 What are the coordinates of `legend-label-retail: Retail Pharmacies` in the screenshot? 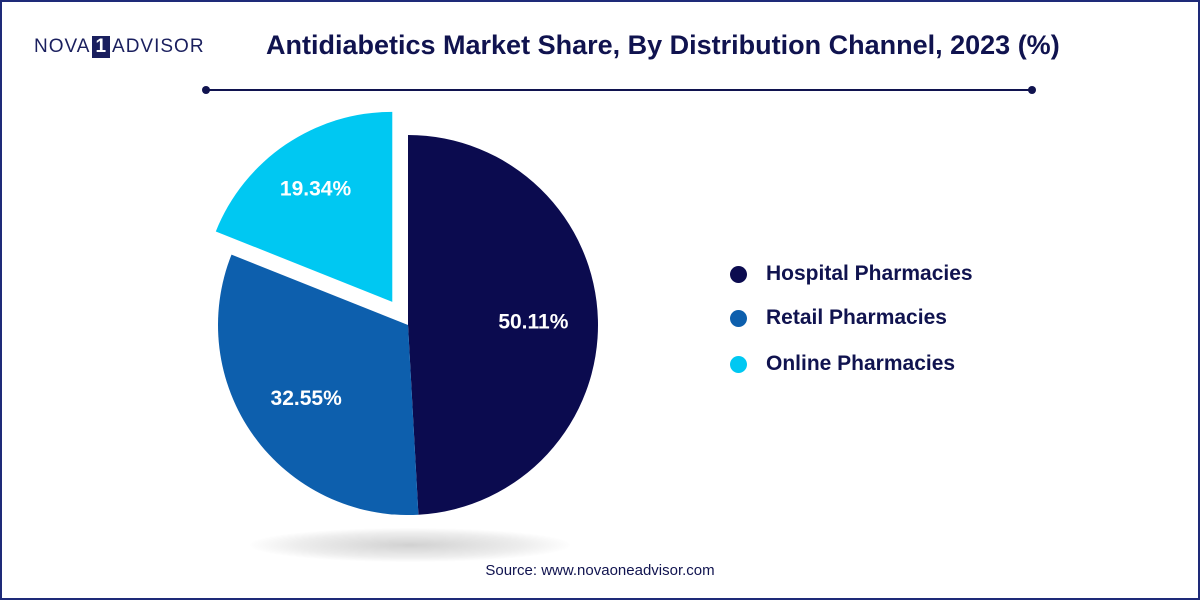 It's located at (856, 317).